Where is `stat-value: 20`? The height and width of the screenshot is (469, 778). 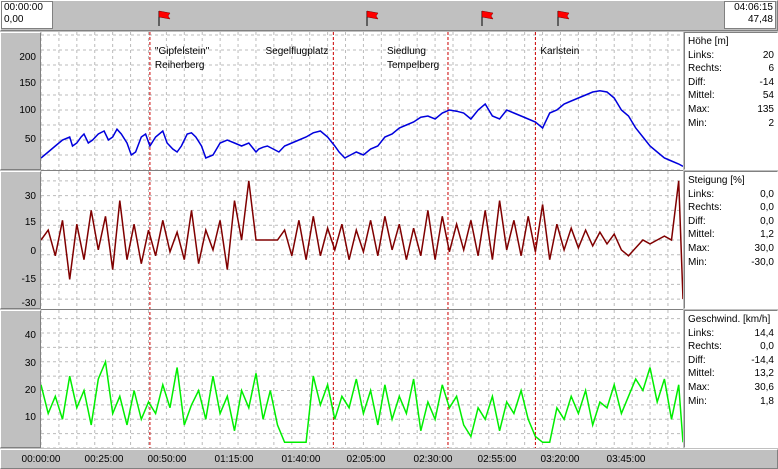
stat-value: 20 is located at coordinates (768, 55).